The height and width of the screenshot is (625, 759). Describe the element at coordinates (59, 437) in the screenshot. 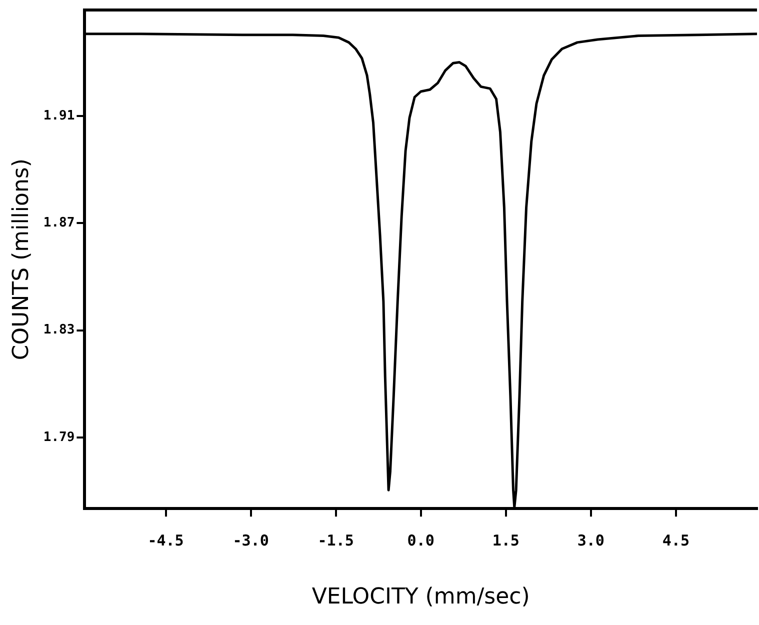

I see `y-tick-label: 1.79` at that location.